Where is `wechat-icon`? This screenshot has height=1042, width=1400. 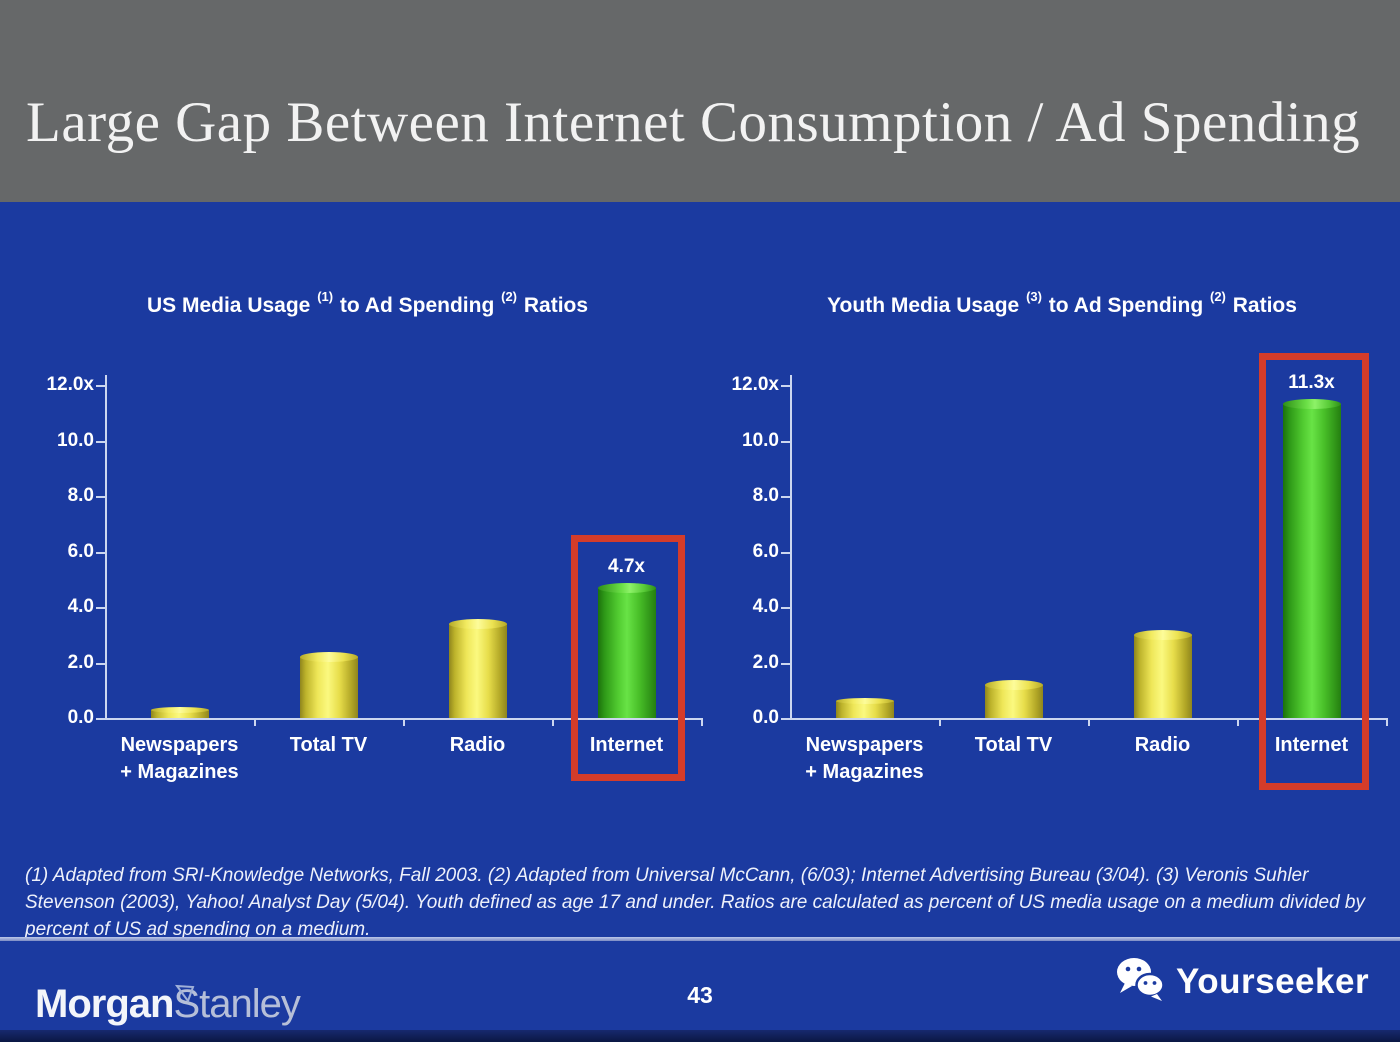 wechat-icon is located at coordinates (1140, 981).